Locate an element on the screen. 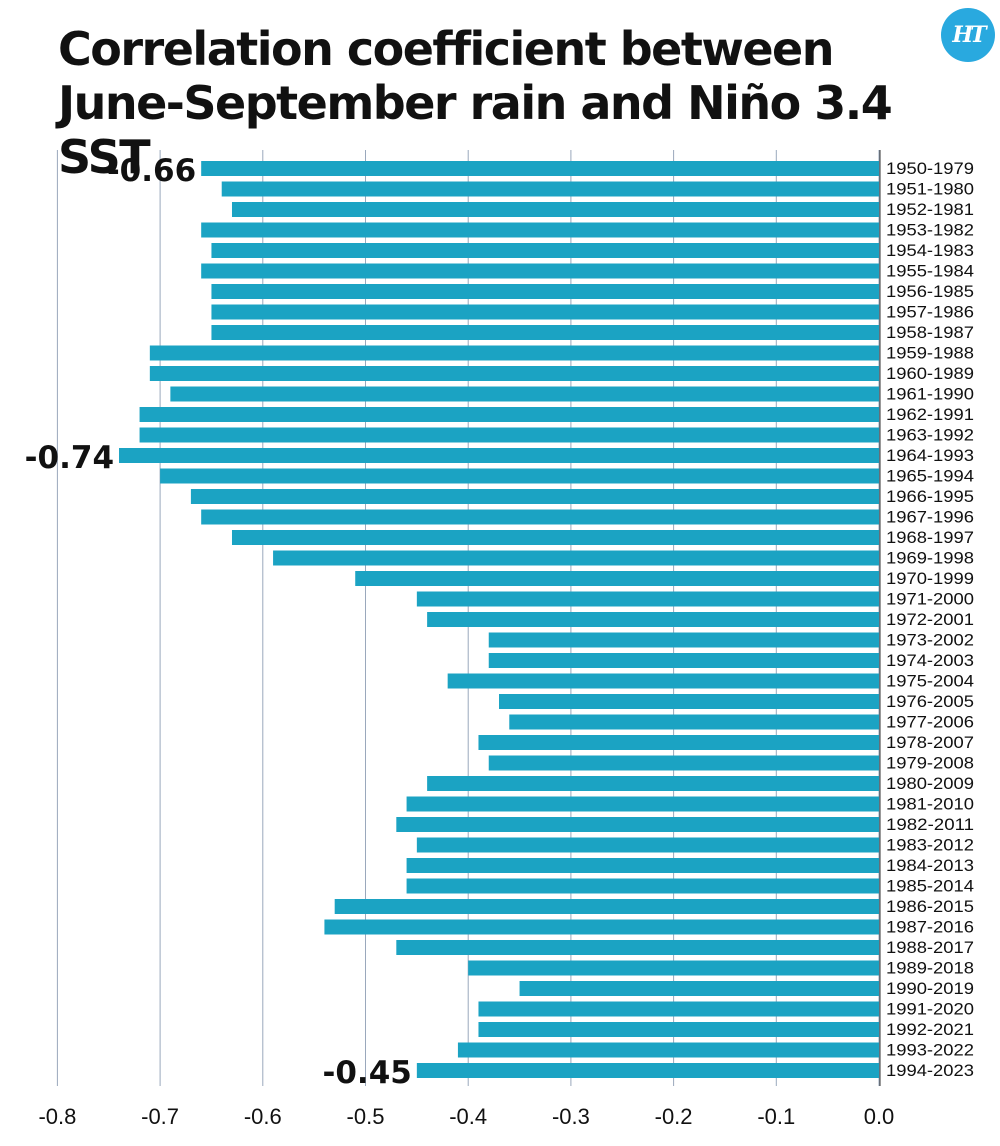 The image size is (1000, 1146). category-label: 1951-1980 is located at coordinates (930, 189).